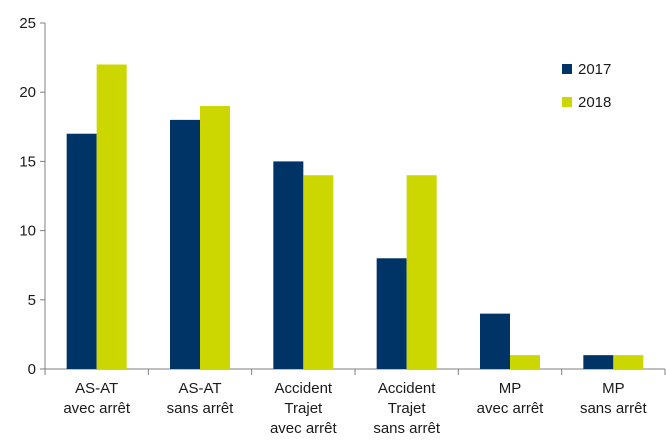 This screenshot has height=445, width=666. What do you see at coordinates (614, 398) in the screenshot?
I see `x-category-label: MP sans arrêt` at bounding box center [614, 398].